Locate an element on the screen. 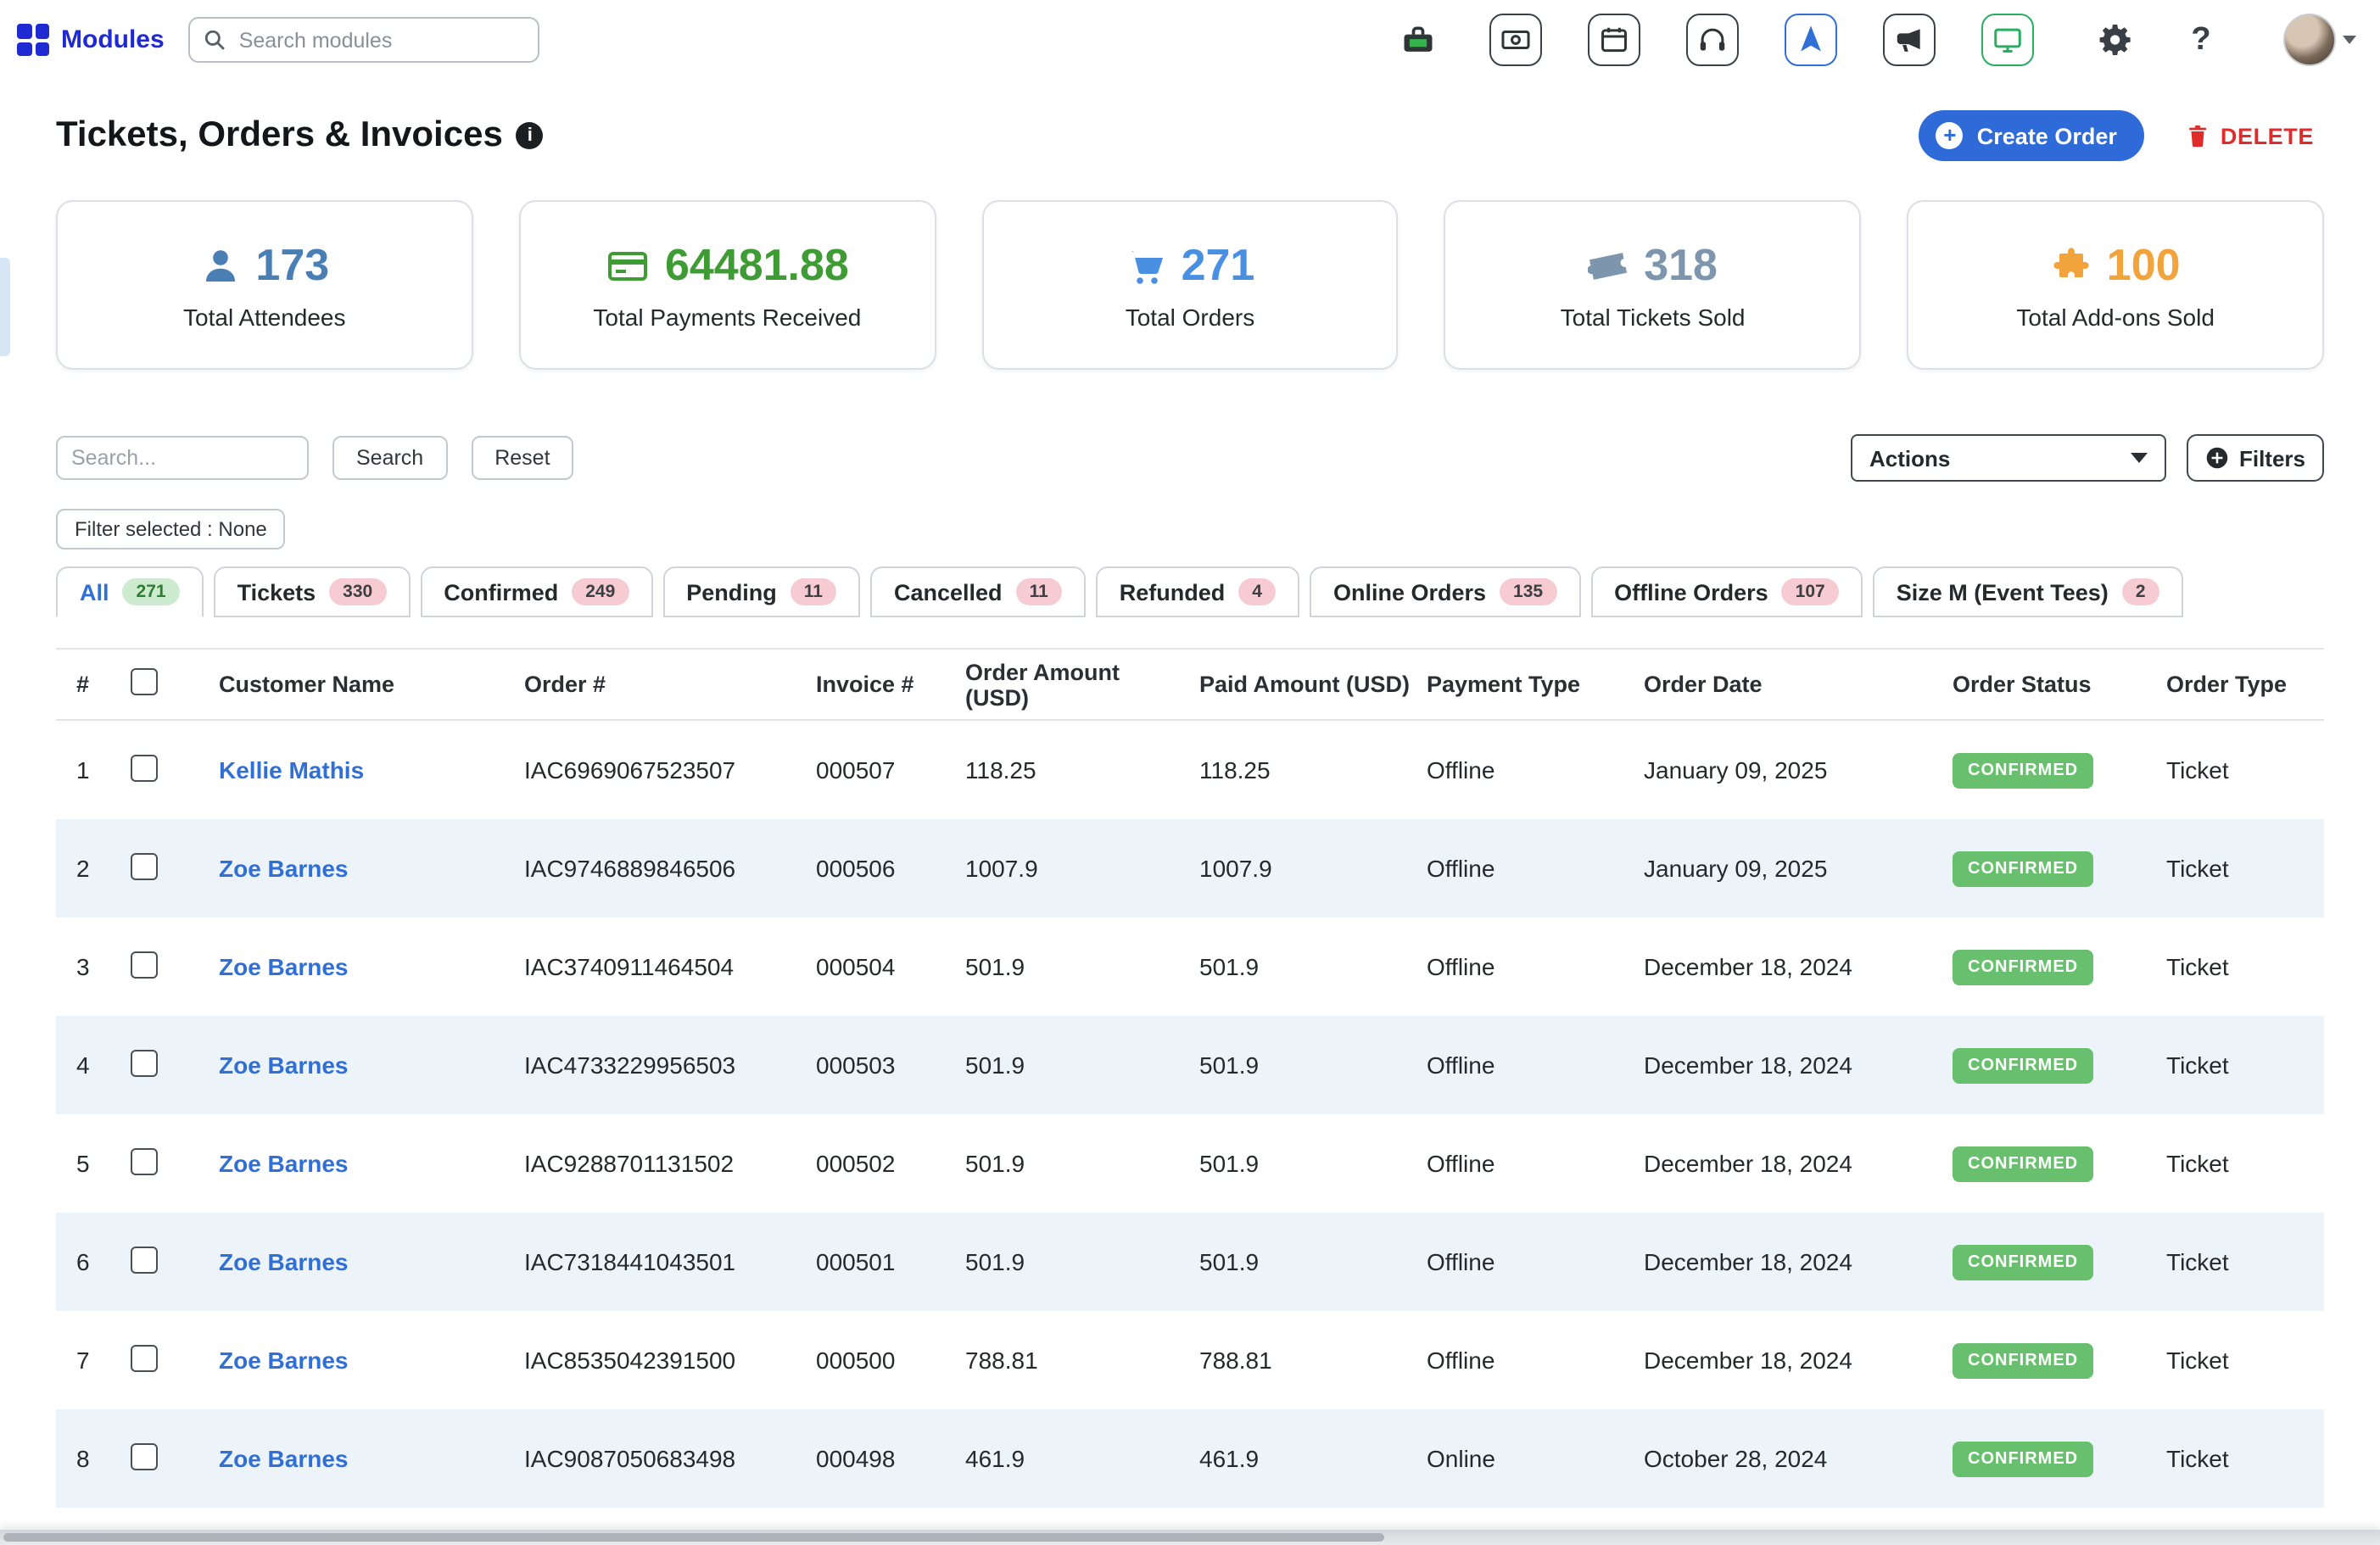 The width and height of the screenshot is (2380, 1545). support-headset-icon is located at coordinates (1712, 39).